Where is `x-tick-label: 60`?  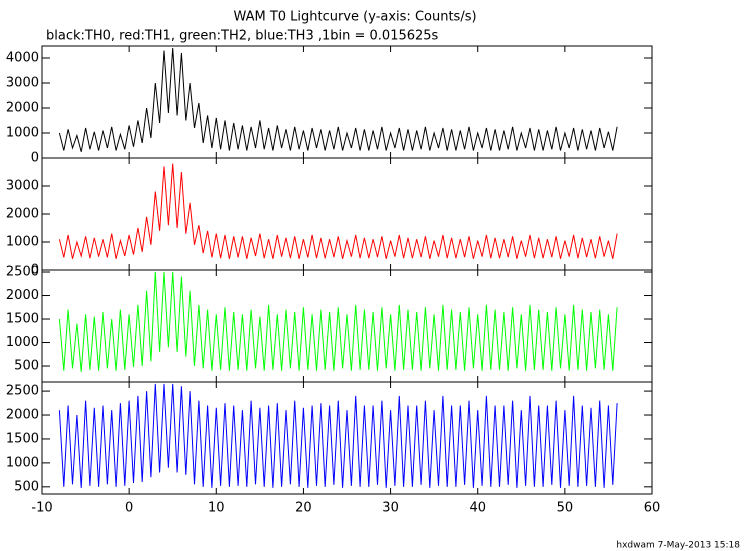 x-tick-label: 60 is located at coordinates (652, 508).